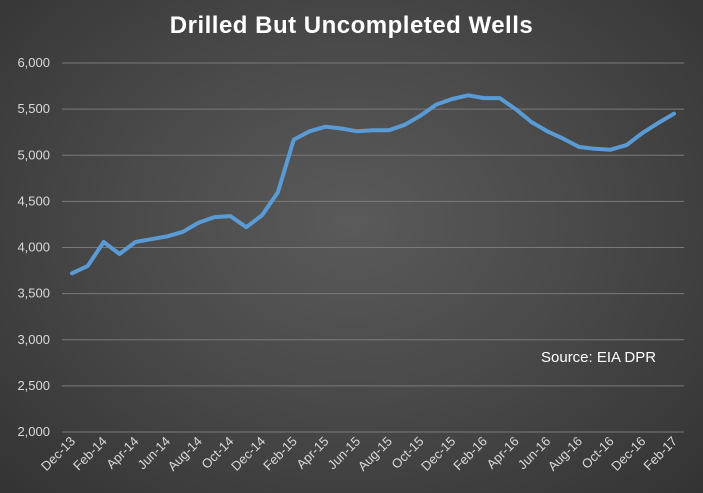 The width and height of the screenshot is (703, 493). I want to click on y-tick-label: 6,000, so click(33, 62).